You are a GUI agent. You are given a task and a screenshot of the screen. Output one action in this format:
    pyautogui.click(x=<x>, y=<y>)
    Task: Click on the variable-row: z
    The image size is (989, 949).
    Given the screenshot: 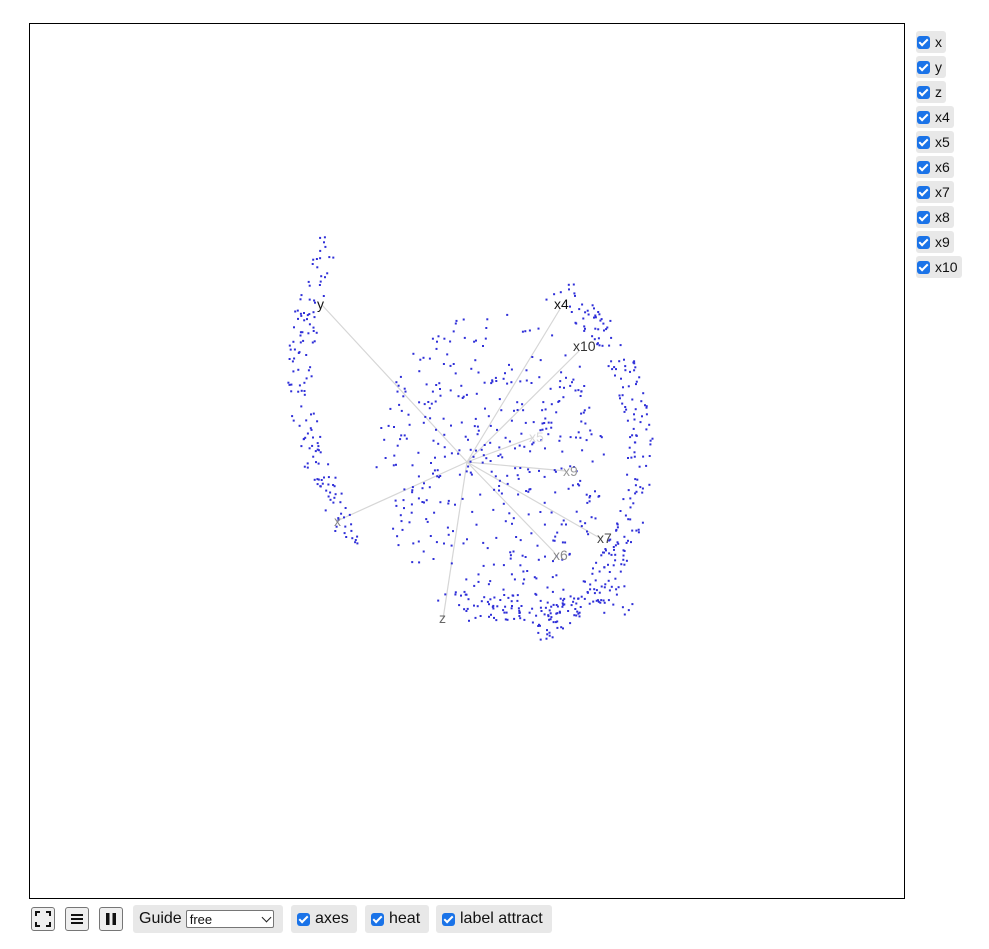 What is the action you would take?
    pyautogui.click(x=948, y=93)
    